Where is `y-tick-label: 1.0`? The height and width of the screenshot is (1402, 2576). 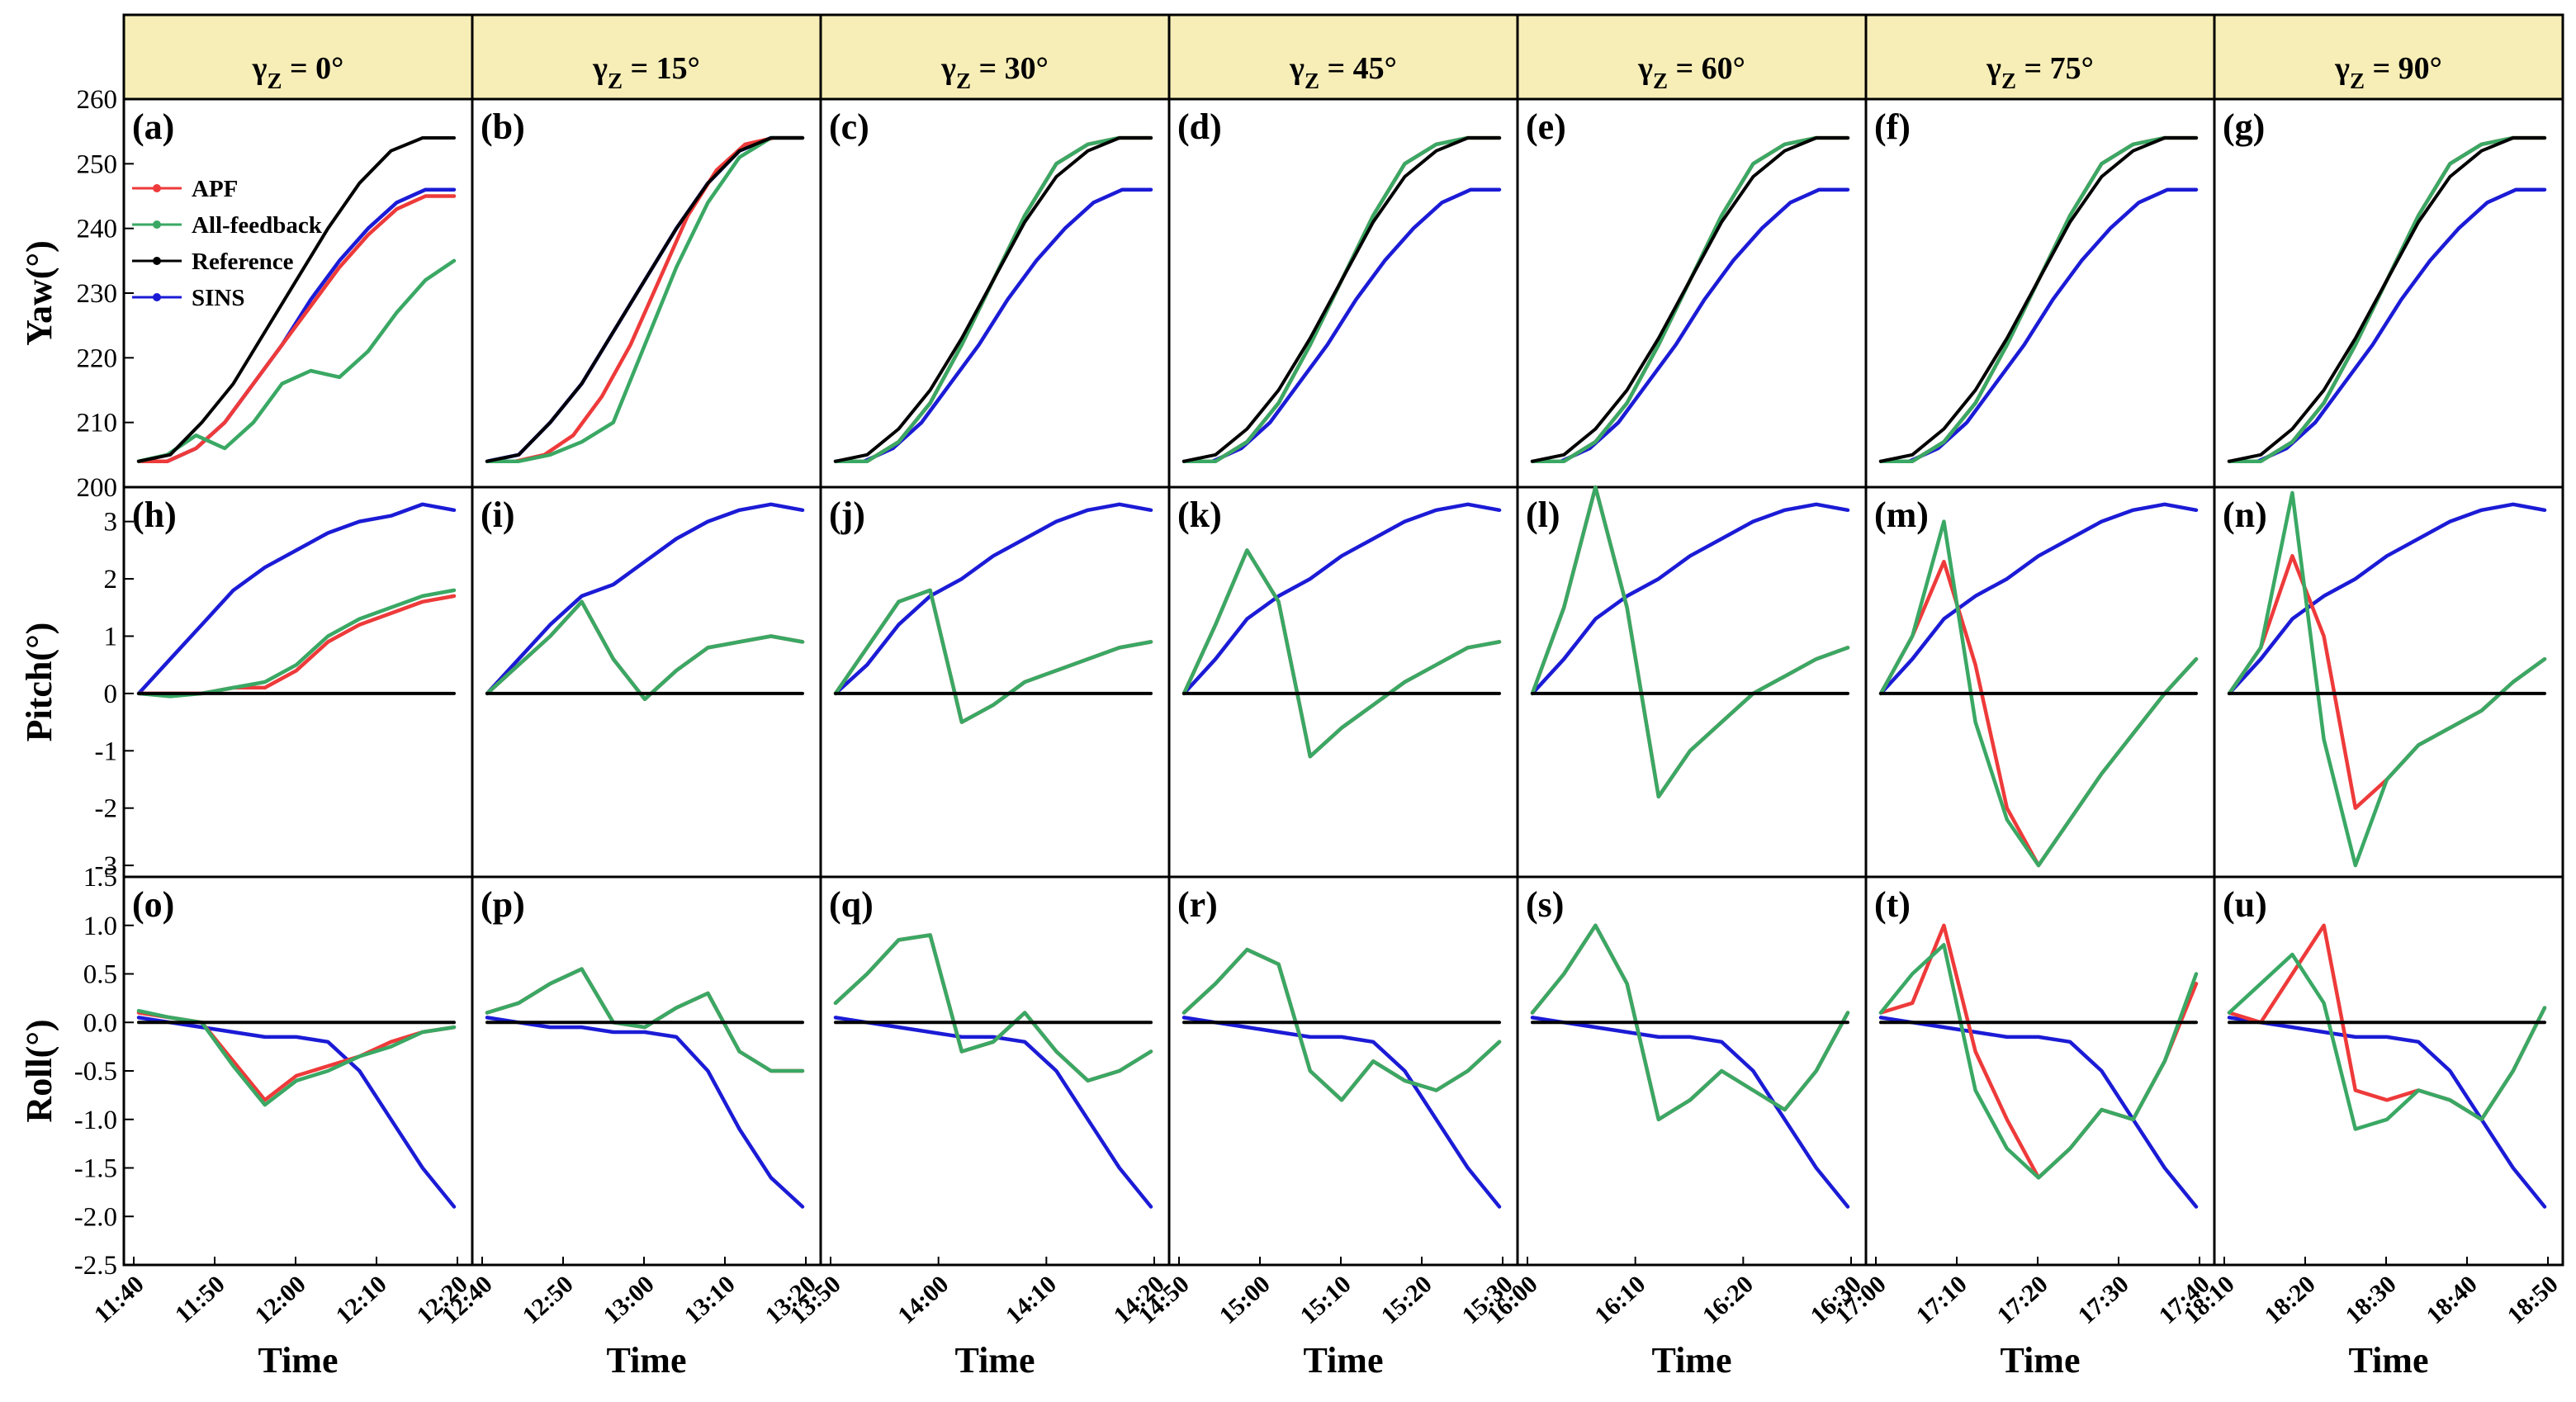 y-tick-label: 1.0 is located at coordinates (100, 926).